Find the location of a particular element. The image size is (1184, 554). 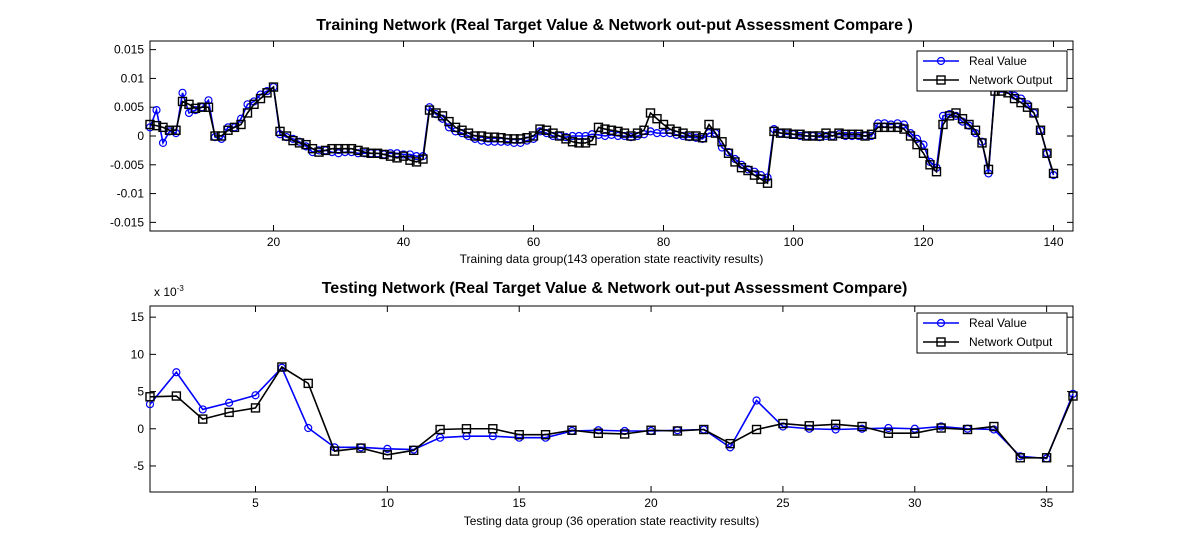

y-tick-label: -0.015 is located at coordinates (127, 222).